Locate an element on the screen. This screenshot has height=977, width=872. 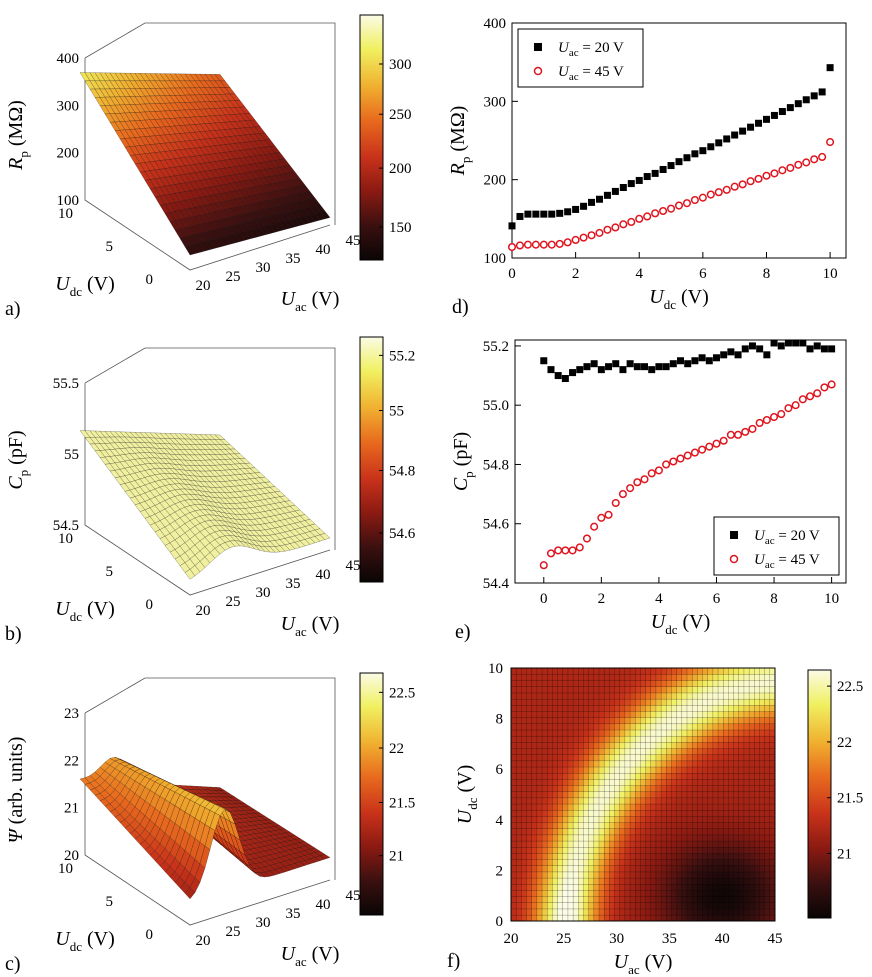
plot-frame is located at coordinates (643, 794).